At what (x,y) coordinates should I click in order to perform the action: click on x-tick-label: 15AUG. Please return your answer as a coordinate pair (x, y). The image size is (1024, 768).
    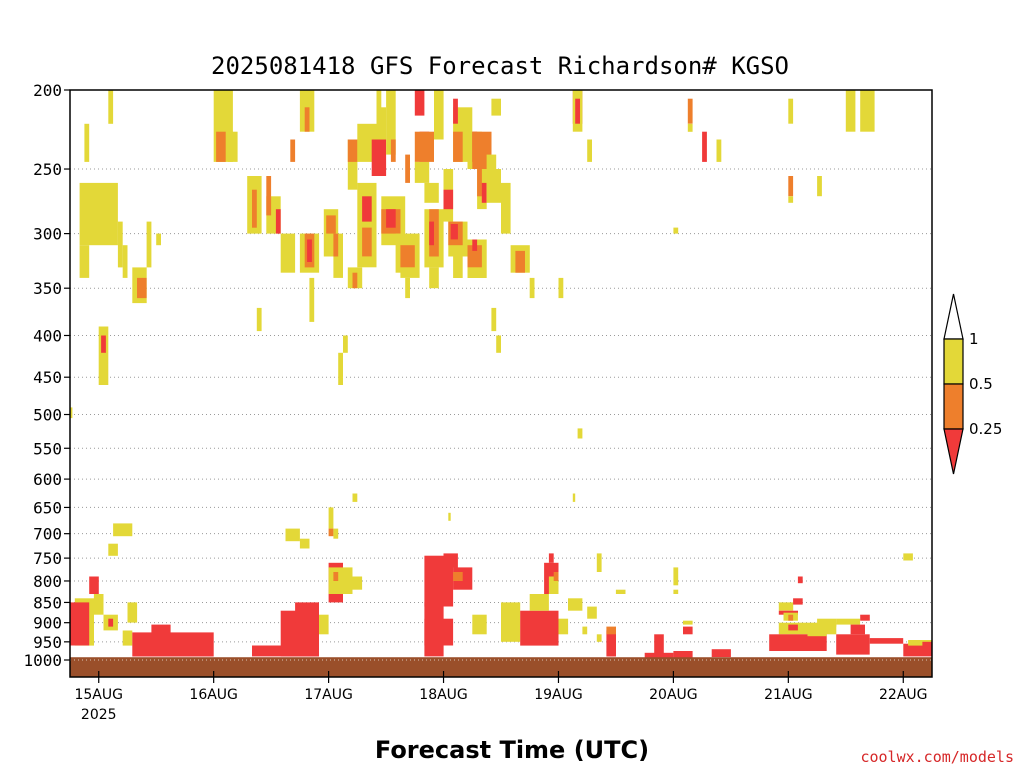
    Looking at the image, I should click on (98, 695).